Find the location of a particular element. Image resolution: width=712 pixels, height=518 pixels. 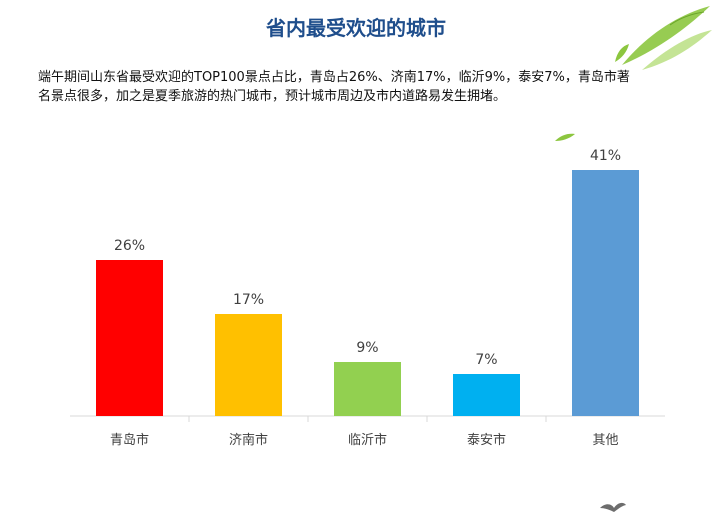

data-label: 9% is located at coordinates (367, 348).